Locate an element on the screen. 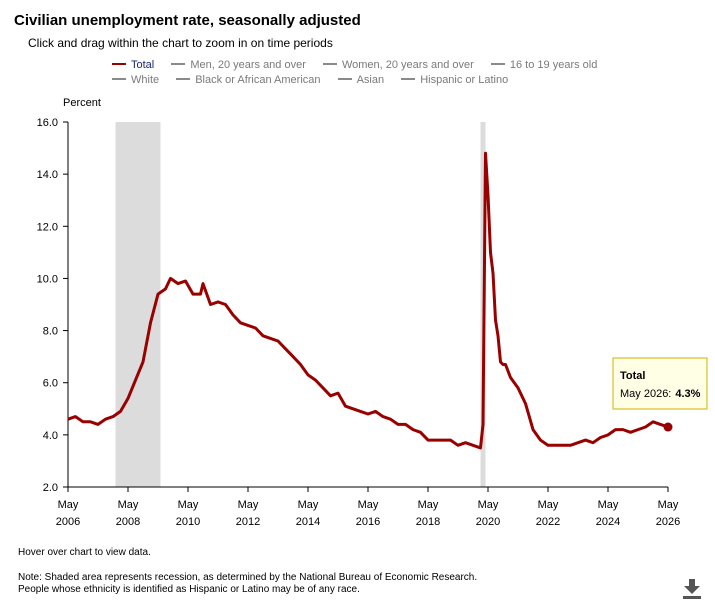 The width and height of the screenshot is (715, 610). legend-label: White is located at coordinates (145, 80).